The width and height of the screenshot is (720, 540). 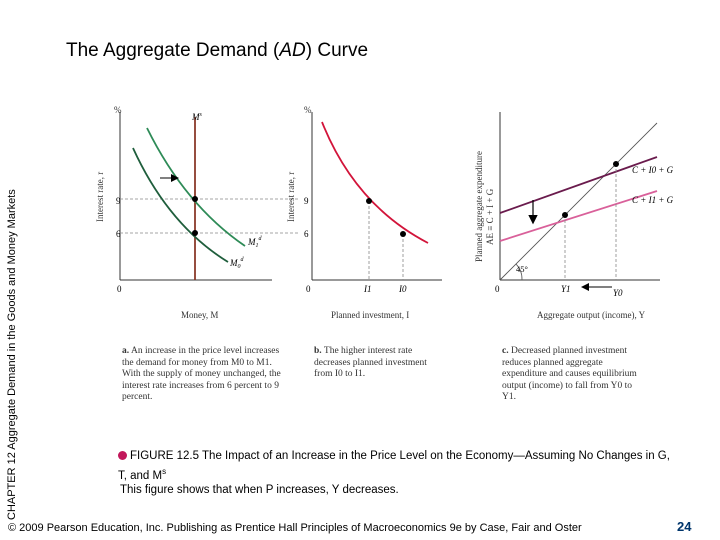 I want to click on panel-a-origin: 0, so click(x=119, y=289).